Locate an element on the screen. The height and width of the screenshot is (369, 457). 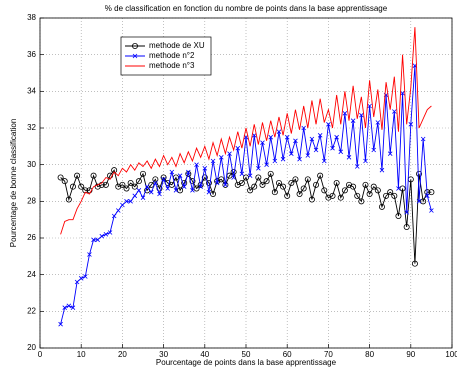
y-tick-label: 28 is located at coordinates (31, 200).